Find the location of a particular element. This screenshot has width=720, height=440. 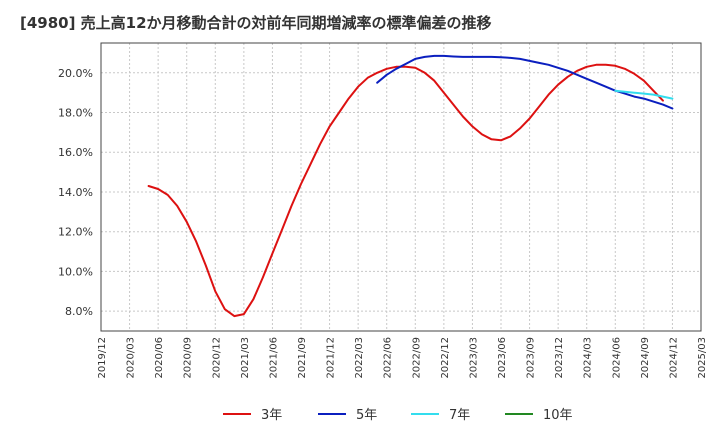

x-tick-label: 2022/03 is located at coordinates (359, 358).